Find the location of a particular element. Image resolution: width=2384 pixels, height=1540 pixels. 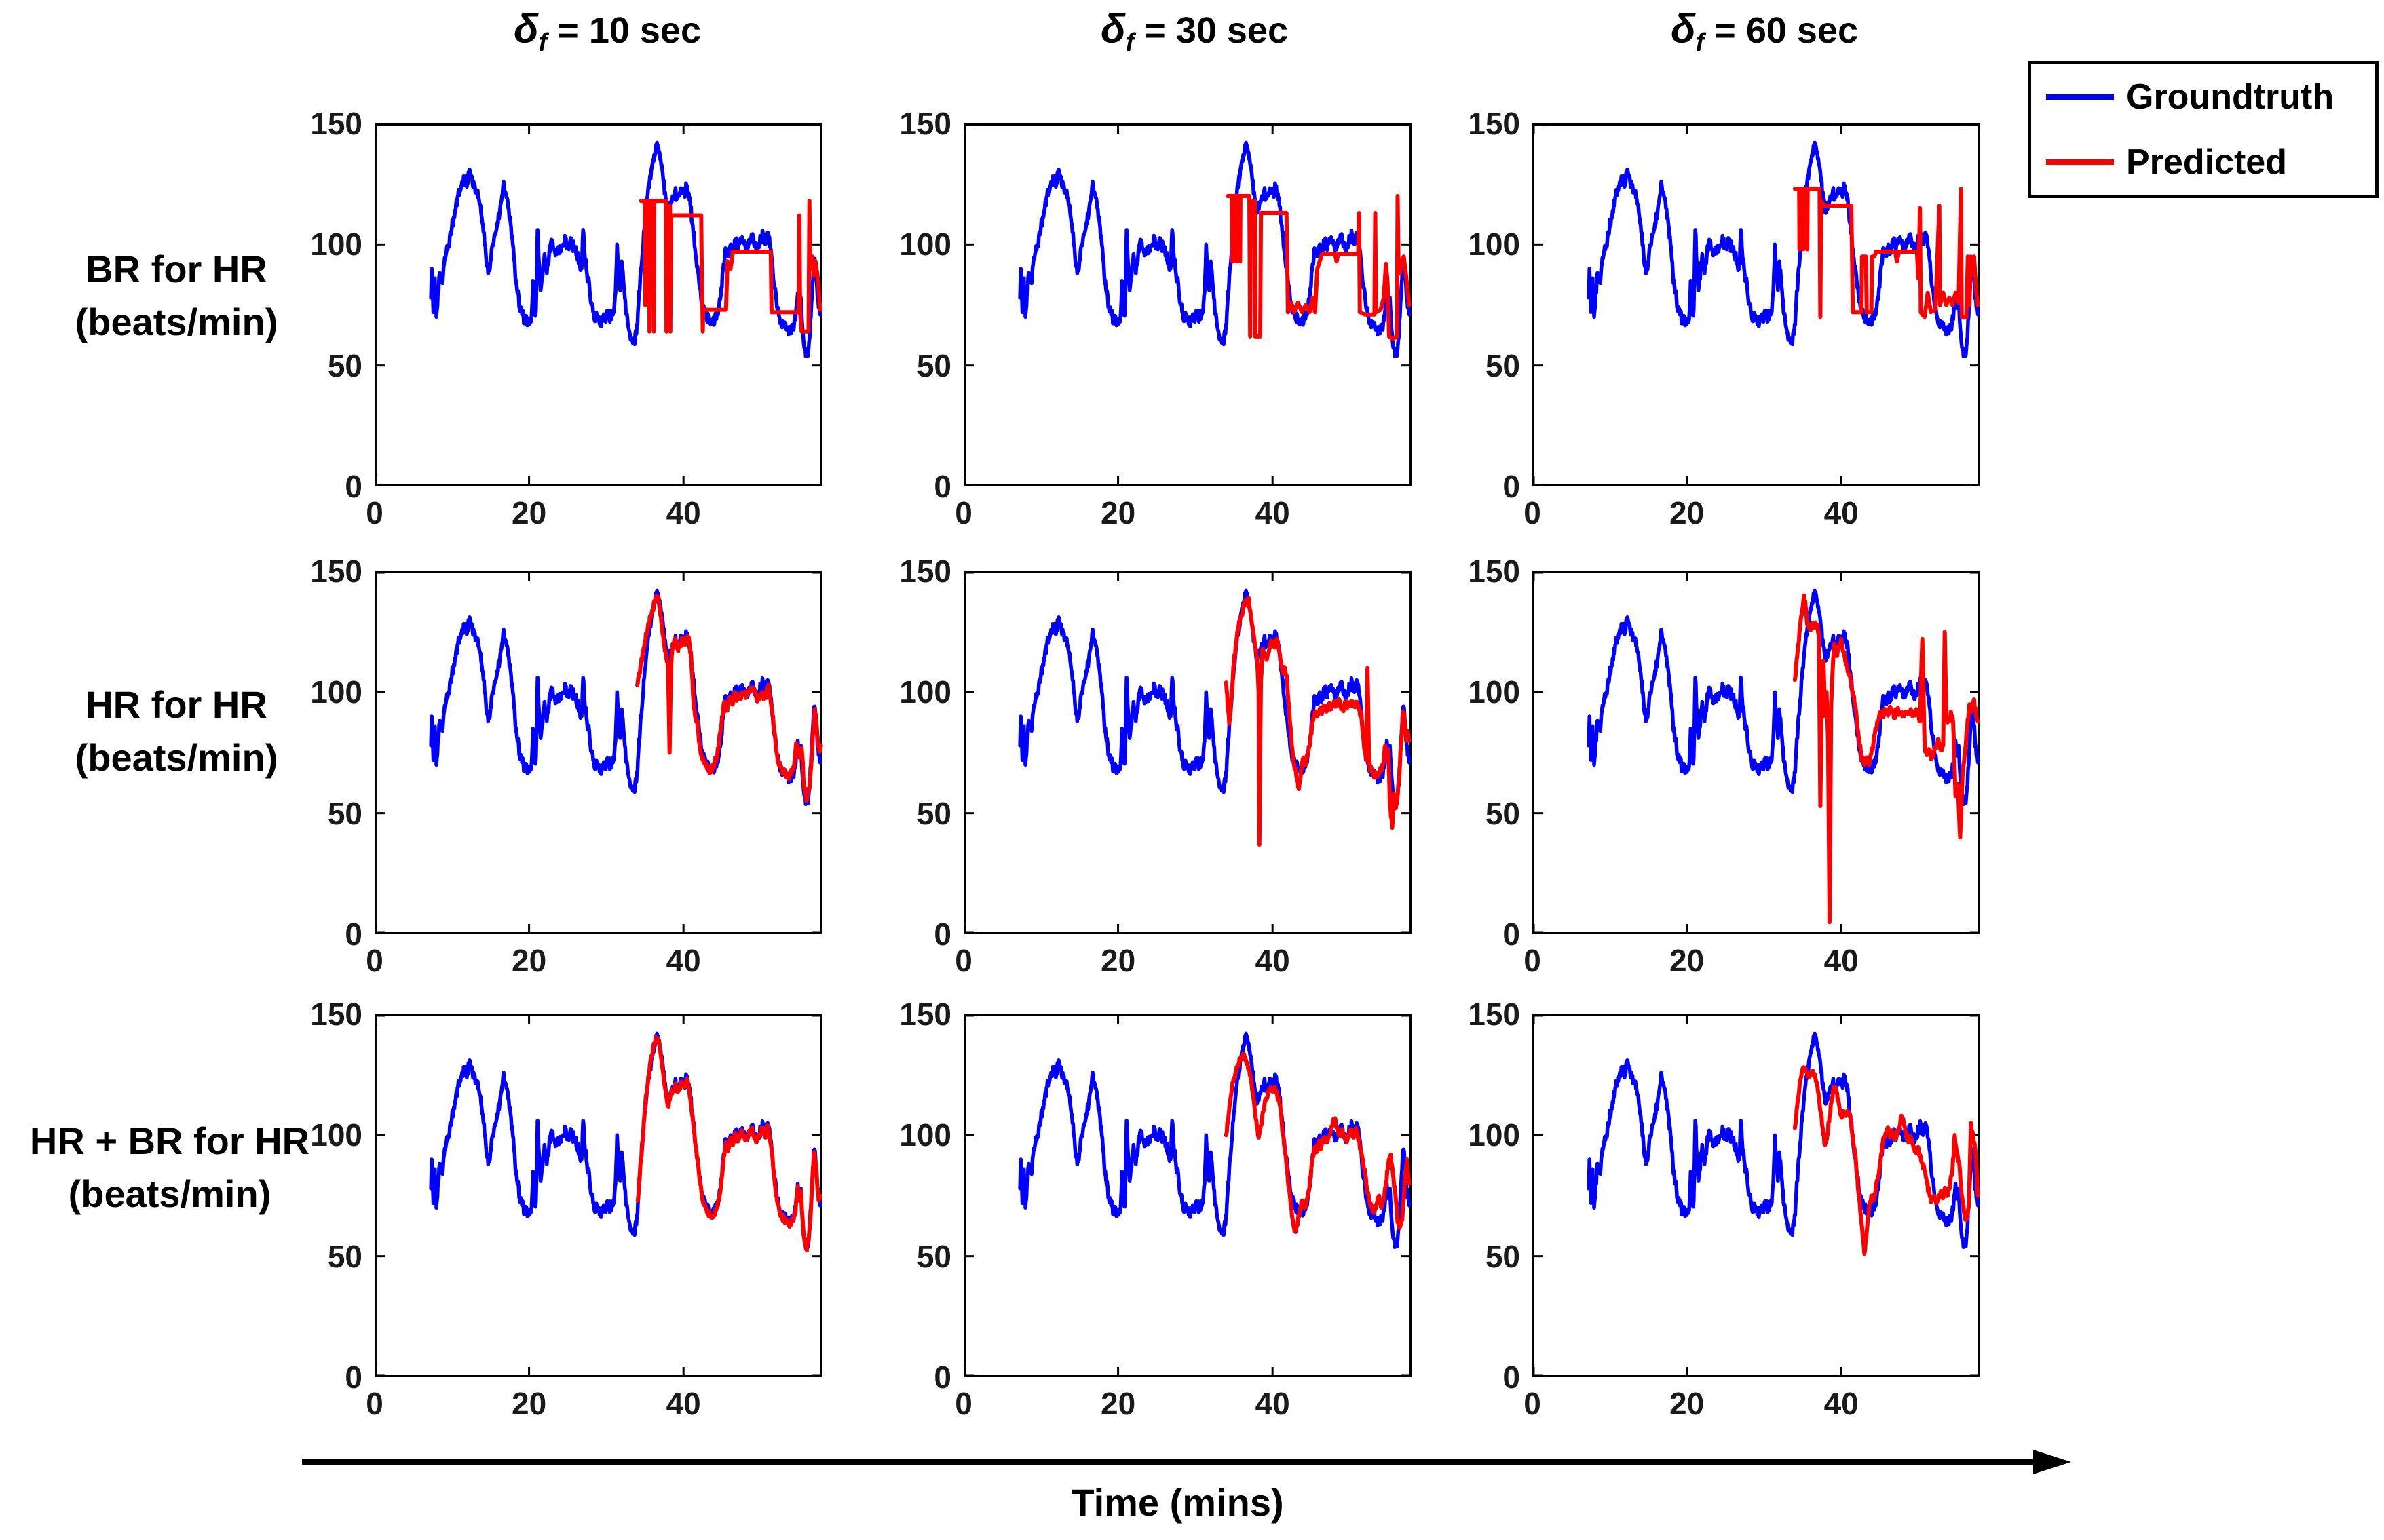

row-label-line1: HR + BR for HR is located at coordinates (169, 1141).